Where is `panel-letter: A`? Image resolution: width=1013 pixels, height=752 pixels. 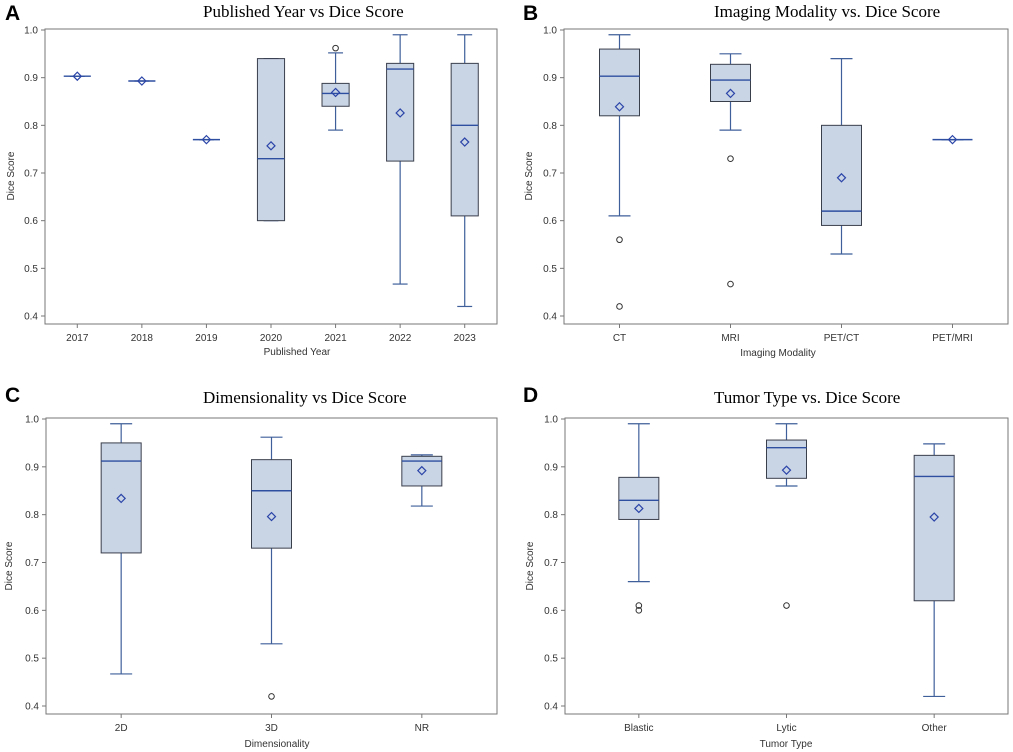
panel-letter: A is located at coordinates (12, 13).